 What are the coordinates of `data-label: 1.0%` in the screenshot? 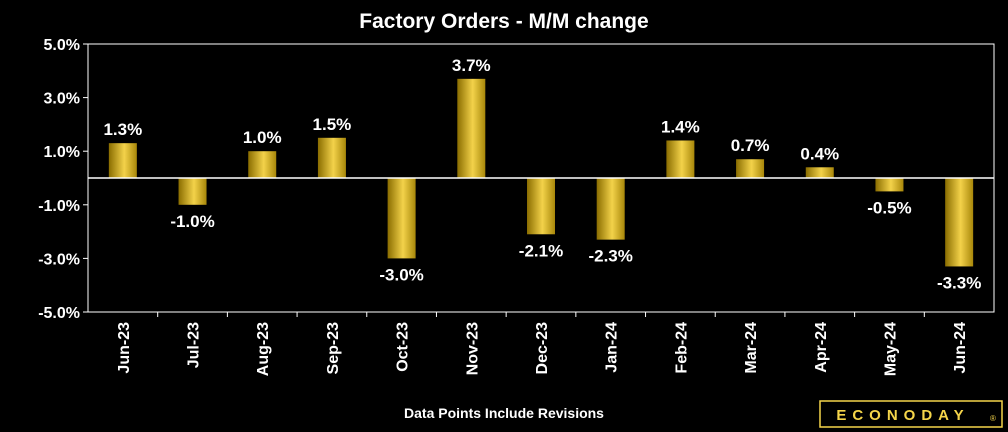 It's located at (262, 137).